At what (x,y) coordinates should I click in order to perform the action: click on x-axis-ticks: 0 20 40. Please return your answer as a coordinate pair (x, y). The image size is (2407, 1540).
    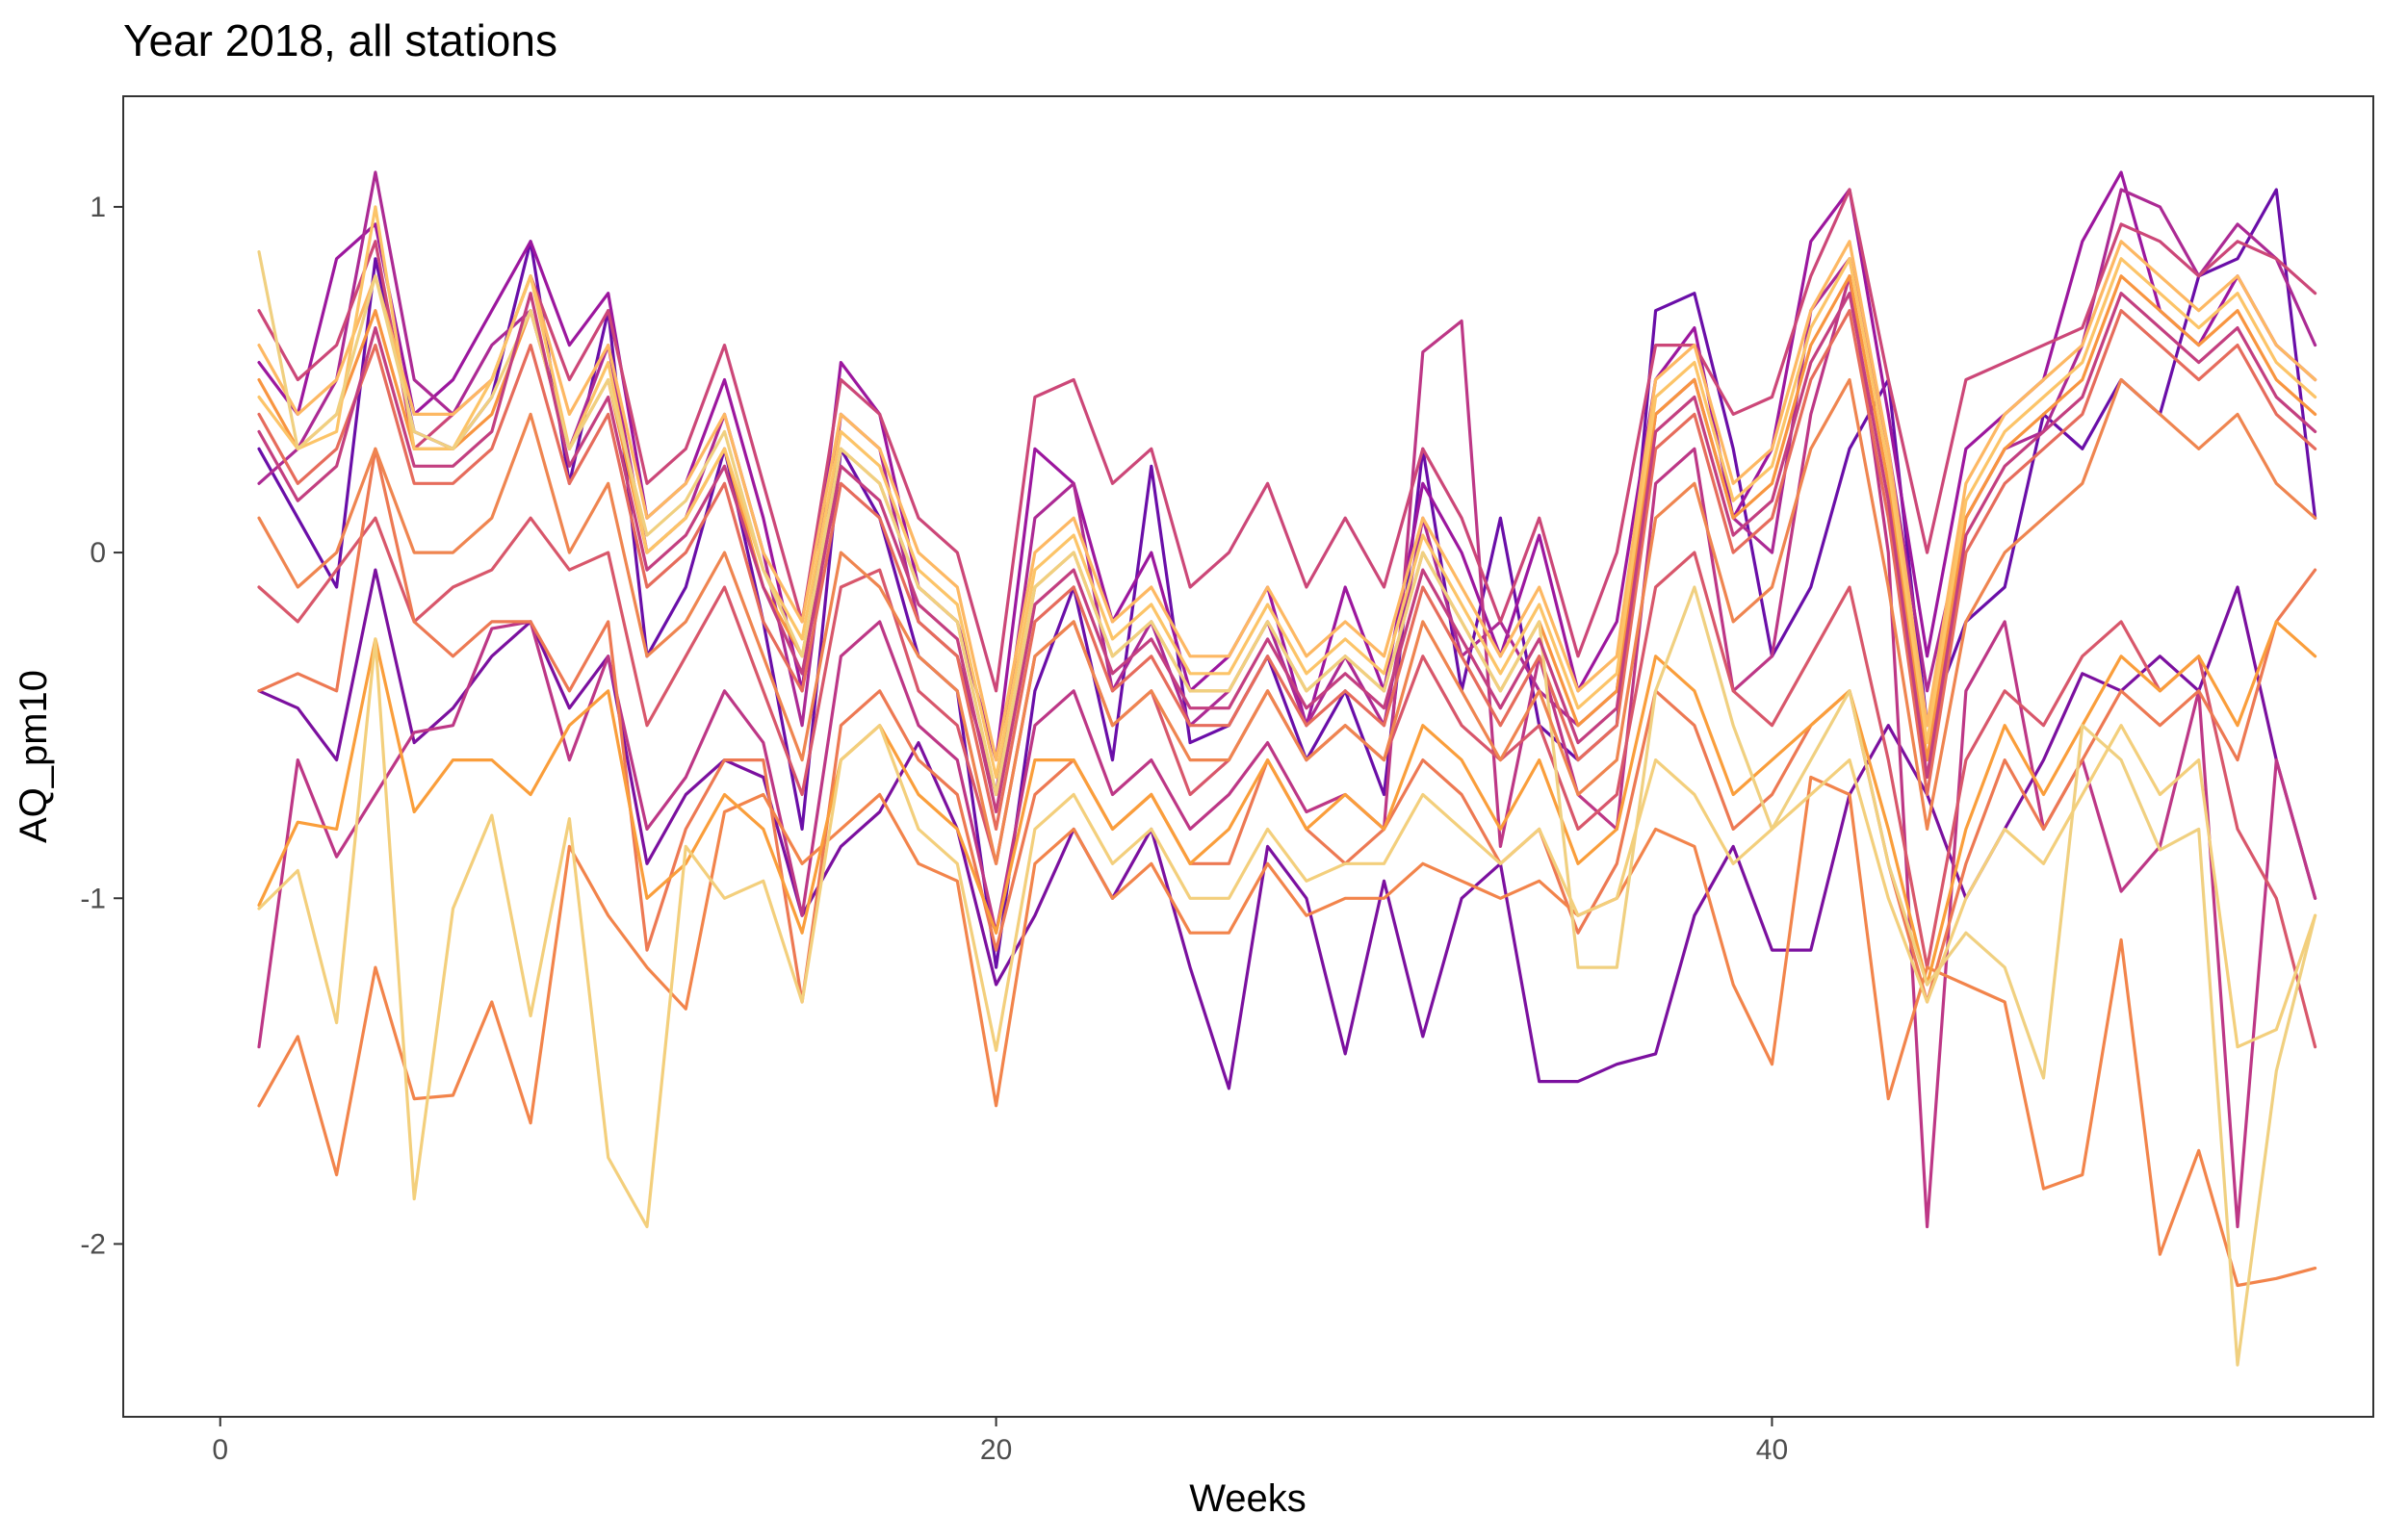
    Looking at the image, I should click on (1000, 1441).